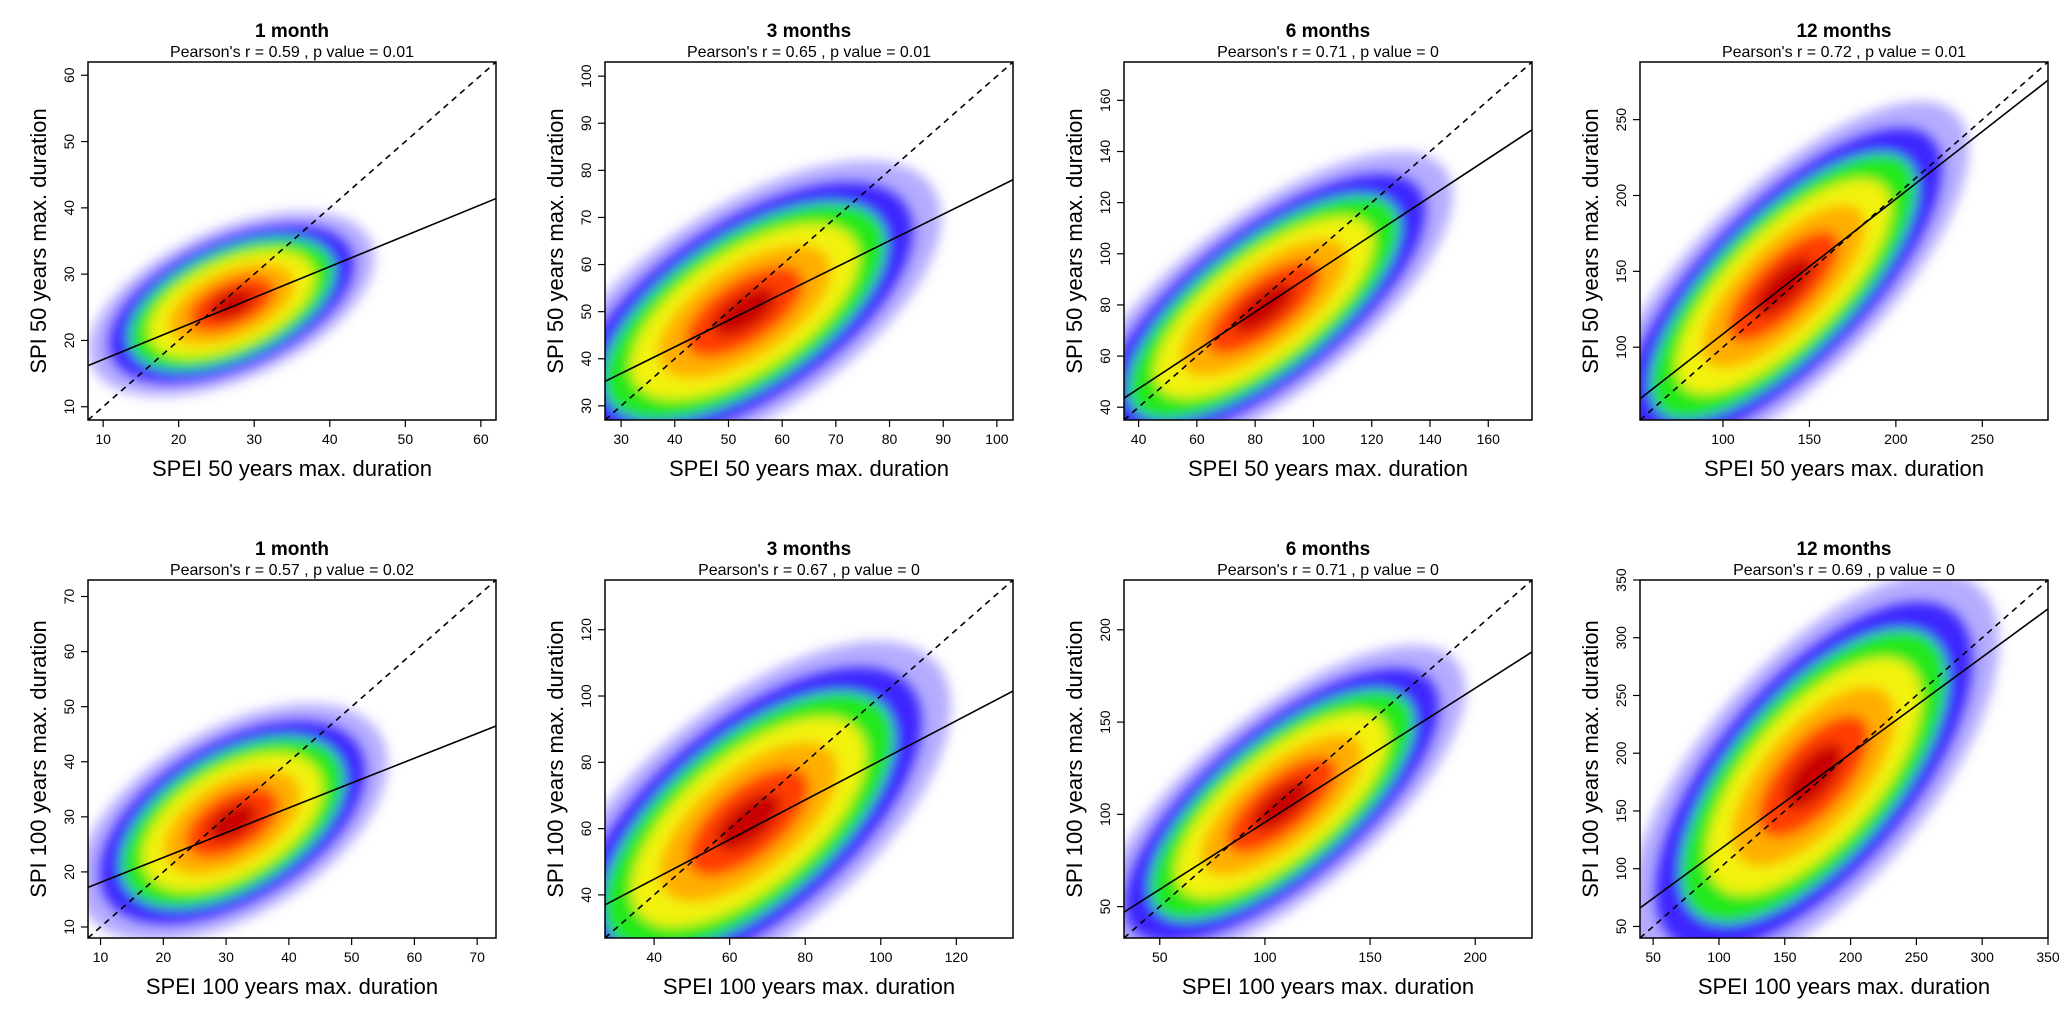 This screenshot has height=1023, width=2067. I want to click on panel-subtitle: Pearson's r = 0.71 , p value = 0, so click(1328, 52).